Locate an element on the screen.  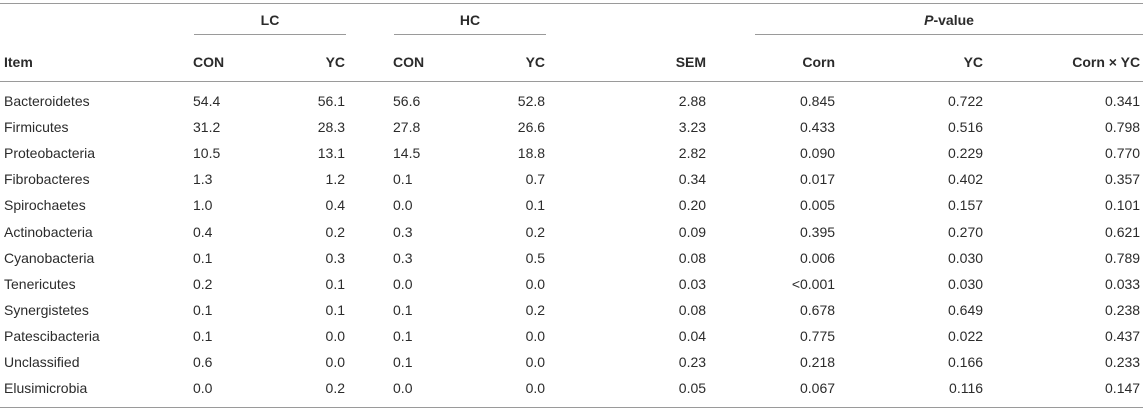
cell-lc-con: 0.4 is located at coordinates (203, 231).